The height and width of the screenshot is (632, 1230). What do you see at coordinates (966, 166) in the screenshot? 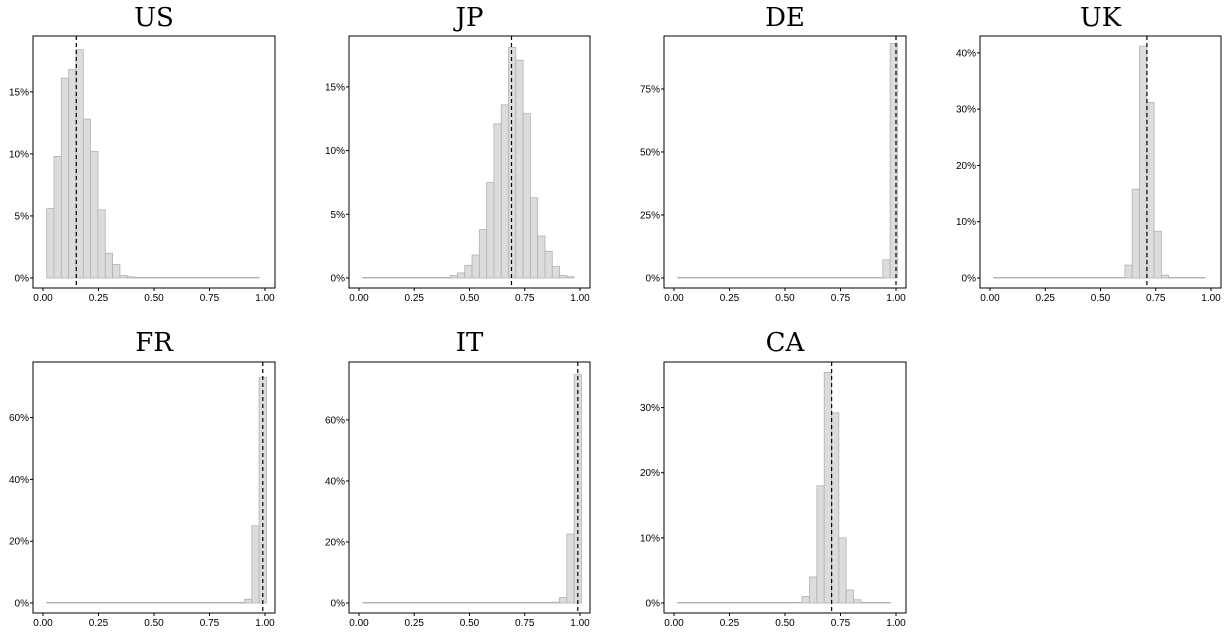
I see `y-tick-label: 20%` at bounding box center [966, 166].